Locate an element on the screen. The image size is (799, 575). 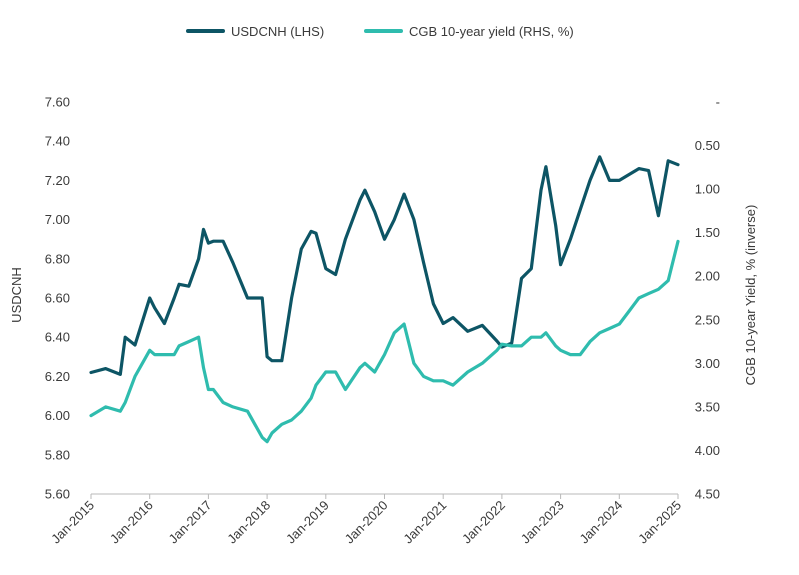
left-tick-label: 6.00 is located at coordinates (57, 415).